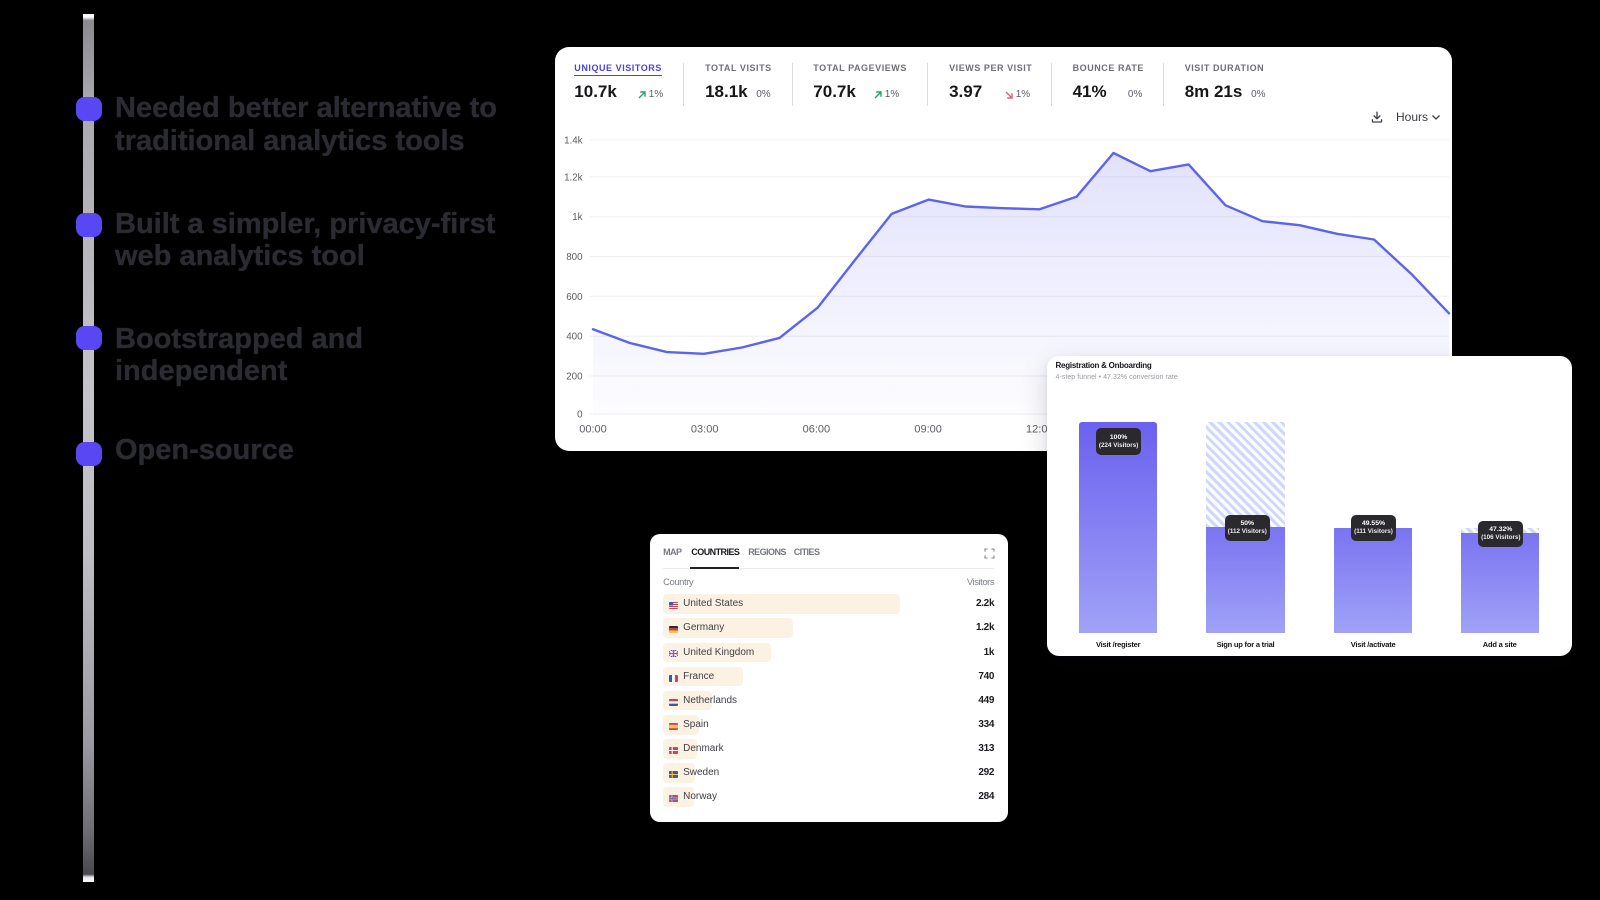 The width and height of the screenshot is (1600, 900). I want to click on svg-text: 0, so click(580, 415).